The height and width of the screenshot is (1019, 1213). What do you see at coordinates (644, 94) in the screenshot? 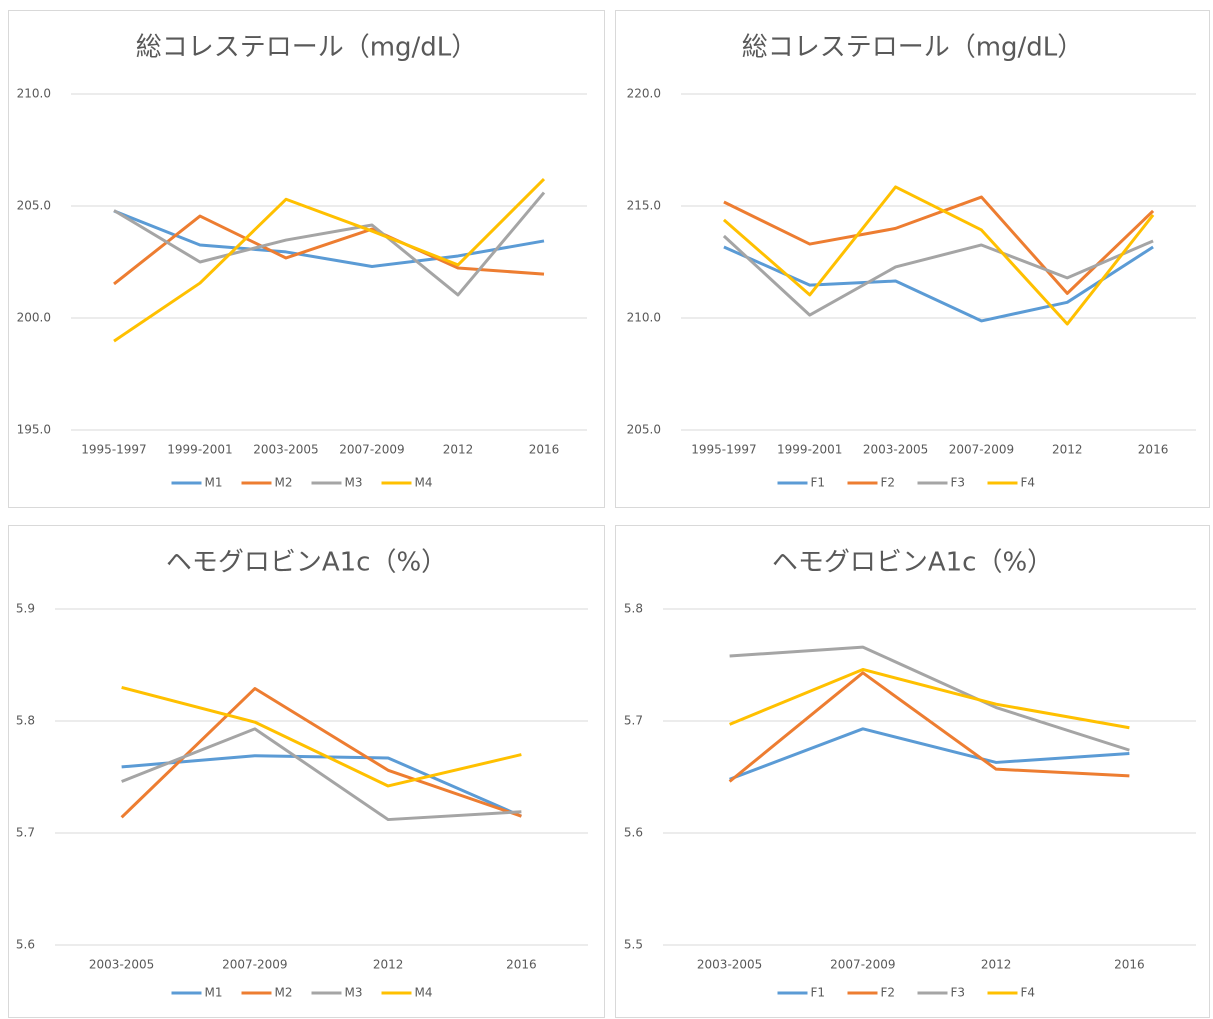
I see `y-tick-label: 220.0` at bounding box center [644, 94].